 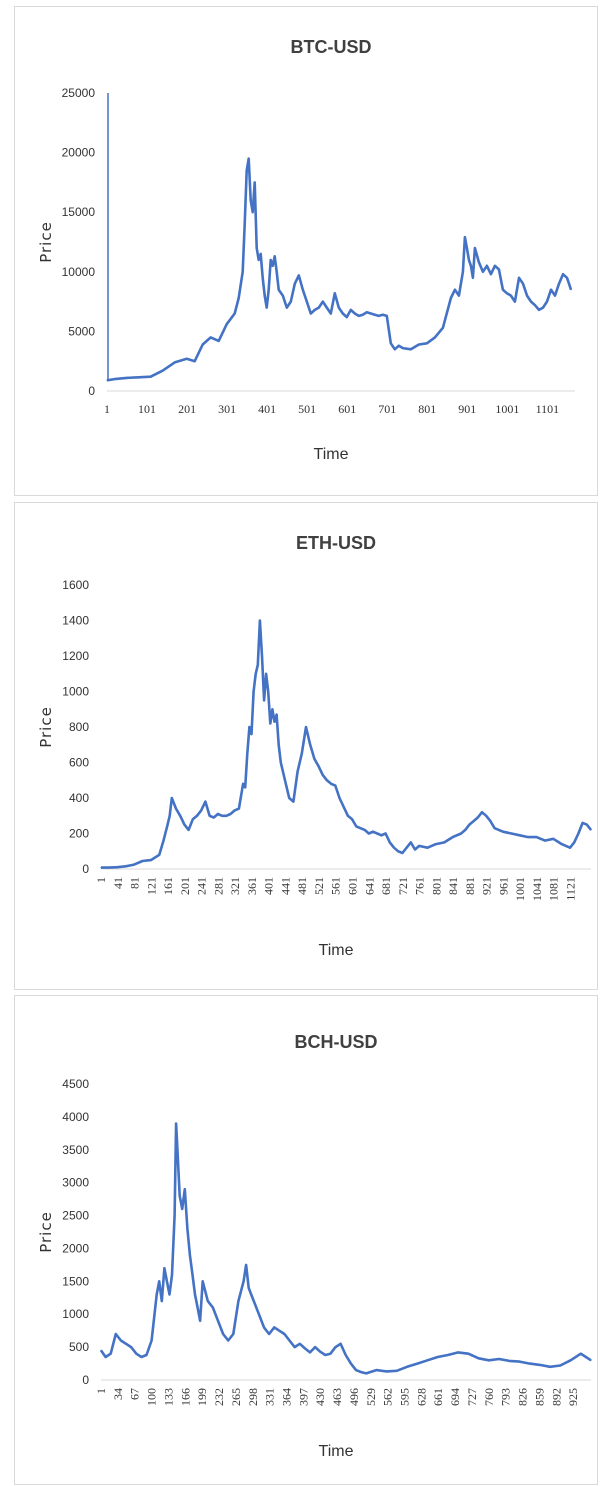 What do you see at coordinates (118, 1394) in the screenshot?
I see `x-tick-label: 34` at bounding box center [118, 1394].